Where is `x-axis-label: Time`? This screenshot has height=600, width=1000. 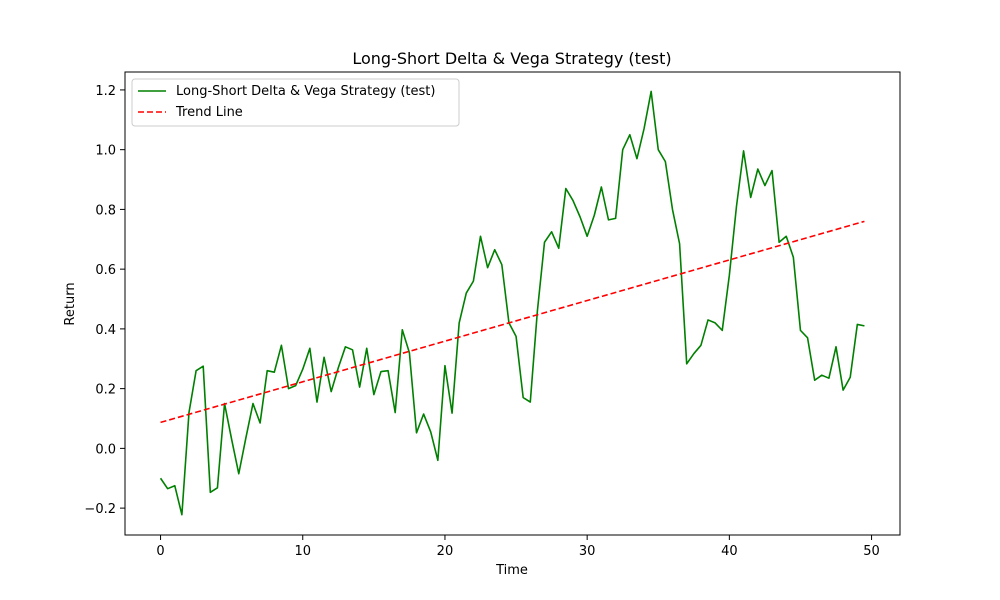 x-axis-label: Time is located at coordinates (511, 570).